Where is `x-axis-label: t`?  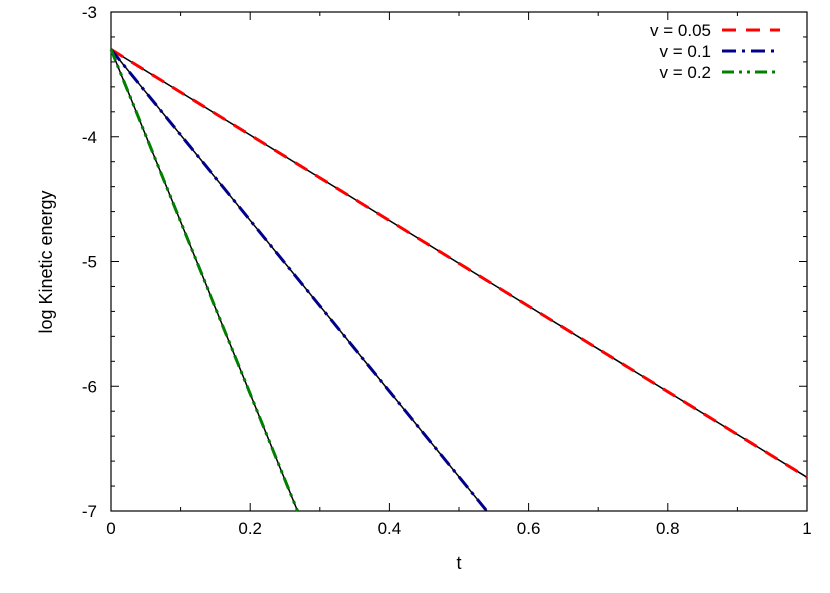
x-axis-label: t is located at coordinates (458, 563).